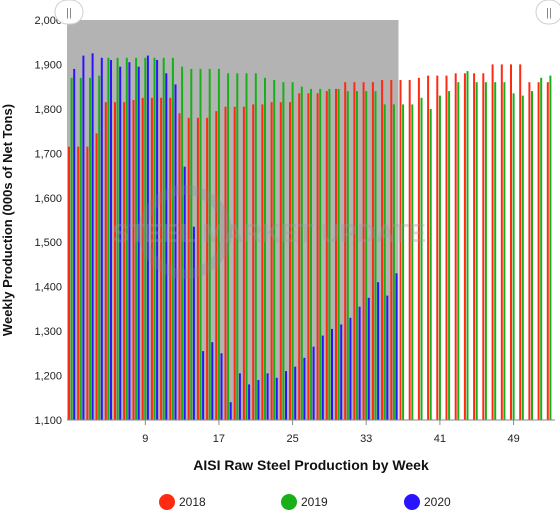 The width and height of the screenshot is (560, 512). What do you see at coordinates (69, 12) in the screenshot?
I see `navigator-left-handle` at bounding box center [69, 12].